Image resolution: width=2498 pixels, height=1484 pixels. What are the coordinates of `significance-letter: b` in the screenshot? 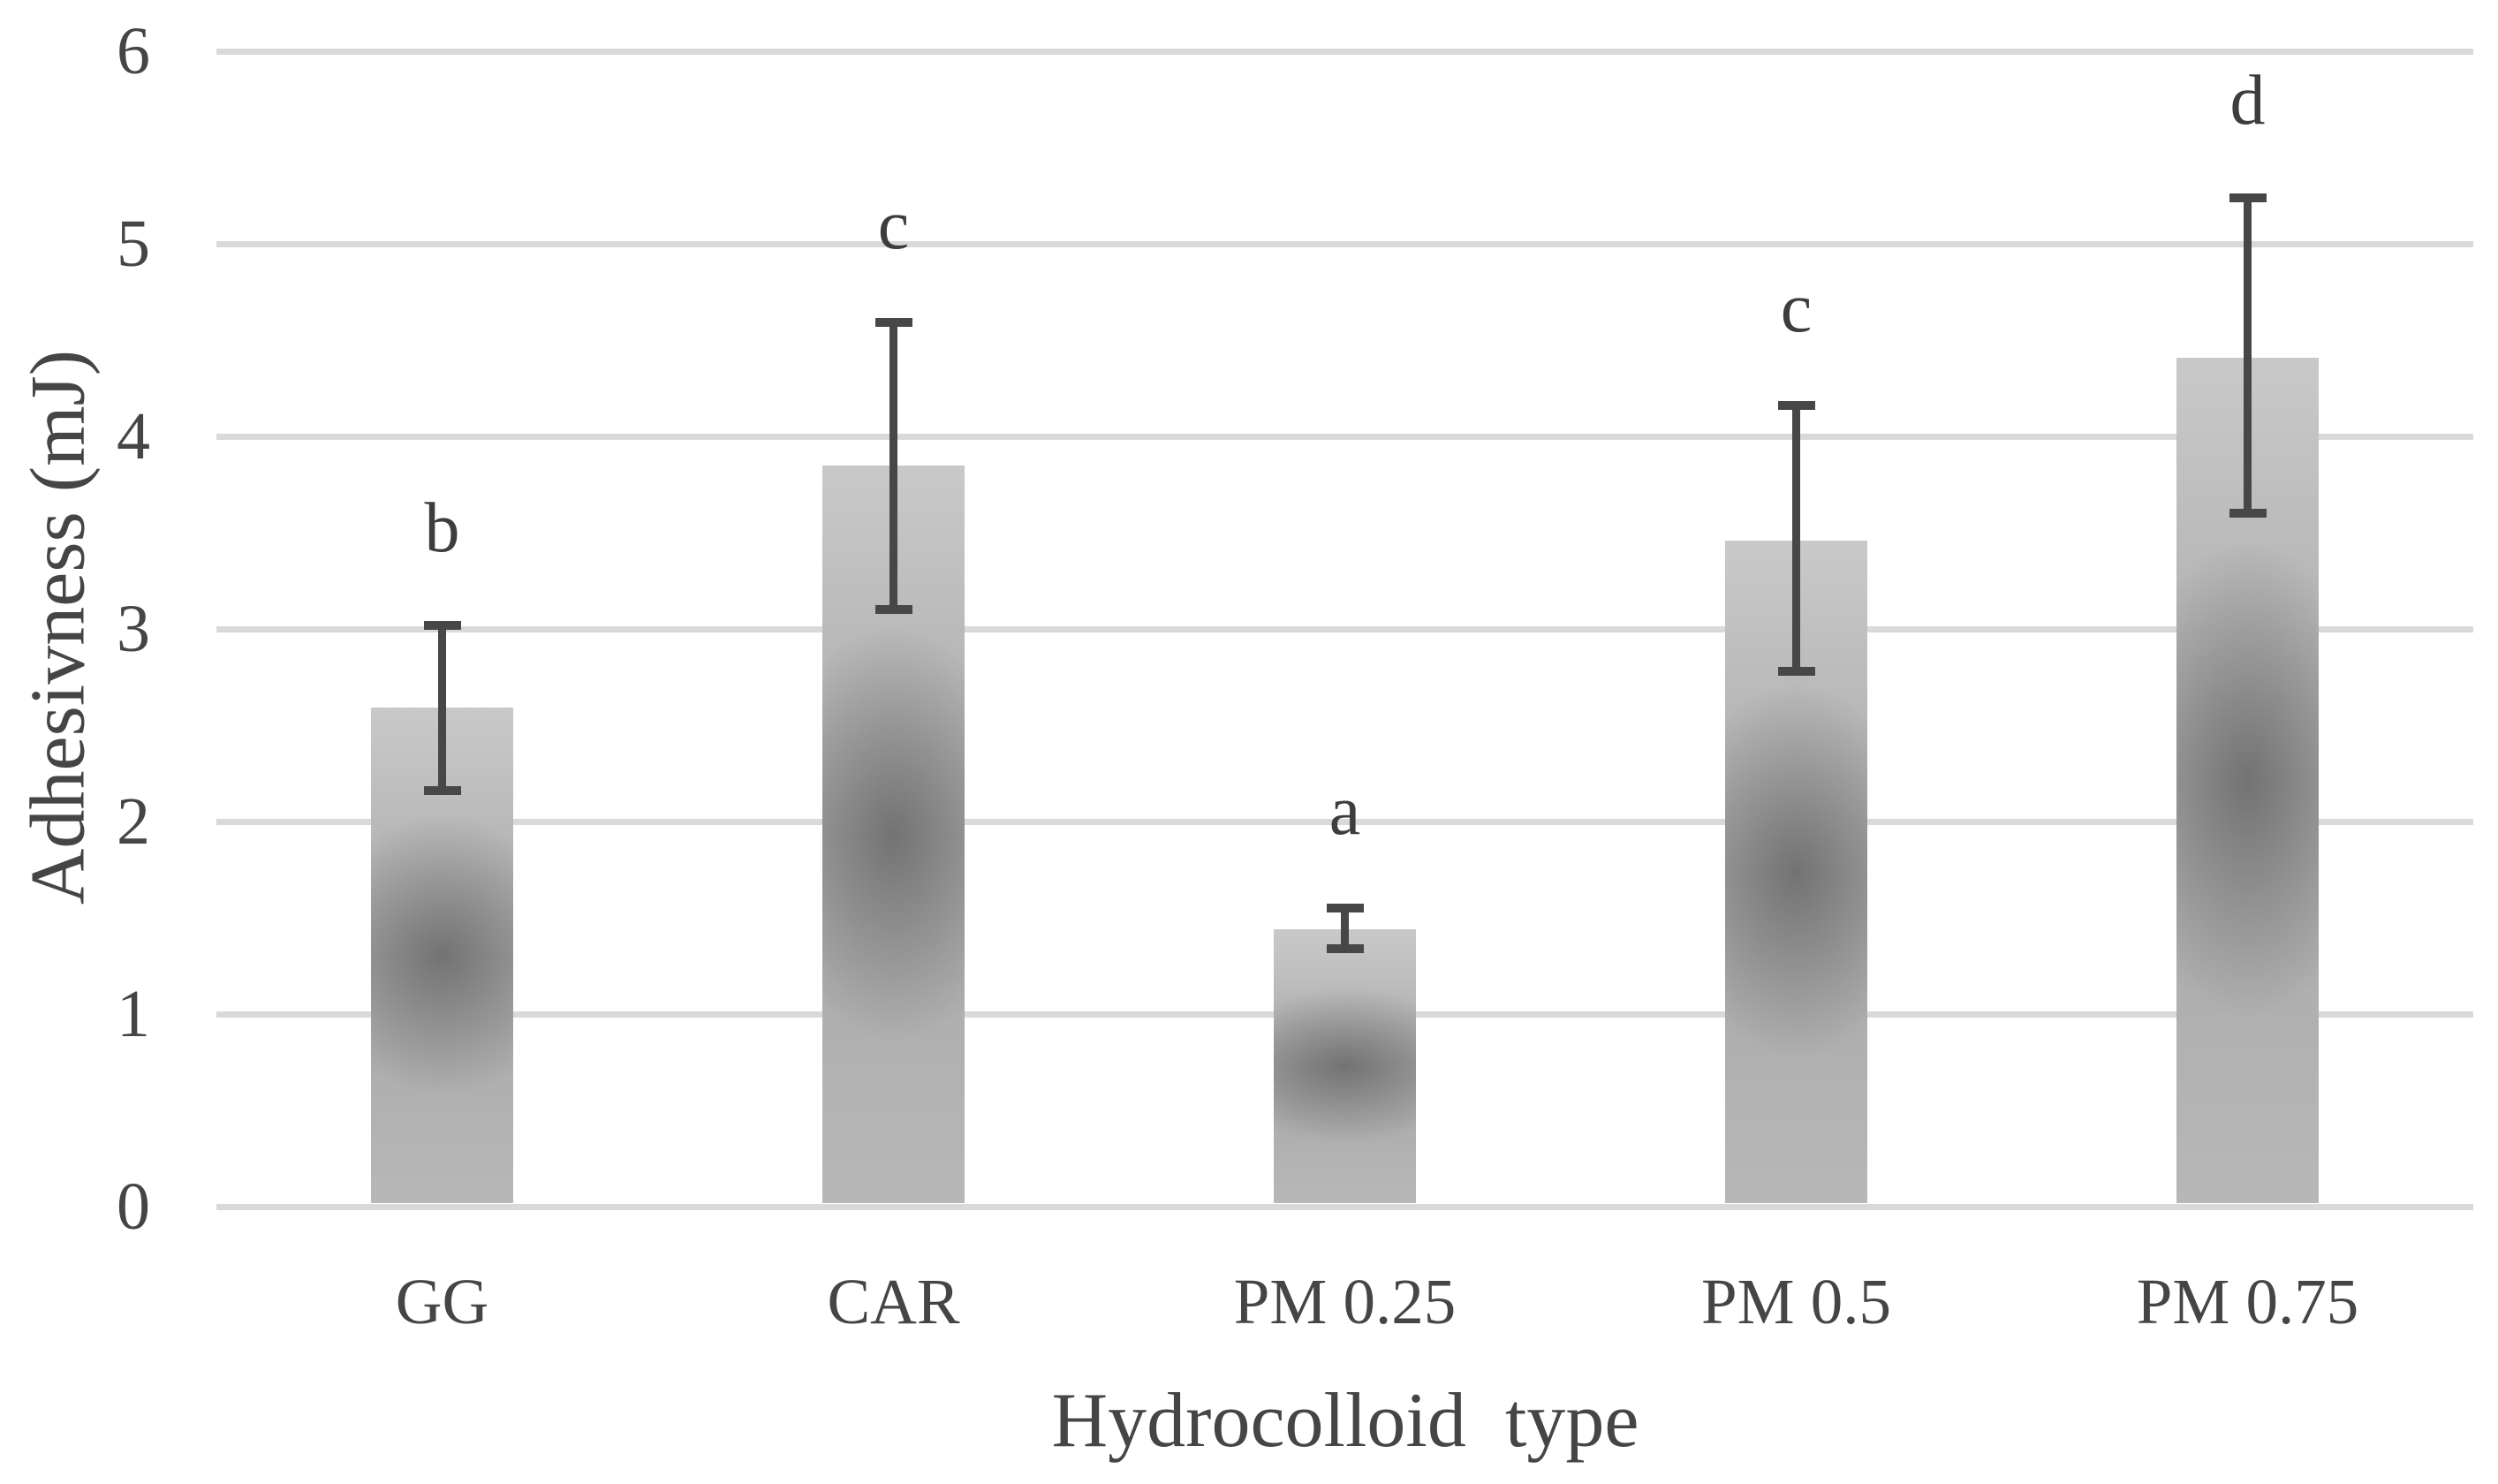 It's located at (442, 527).